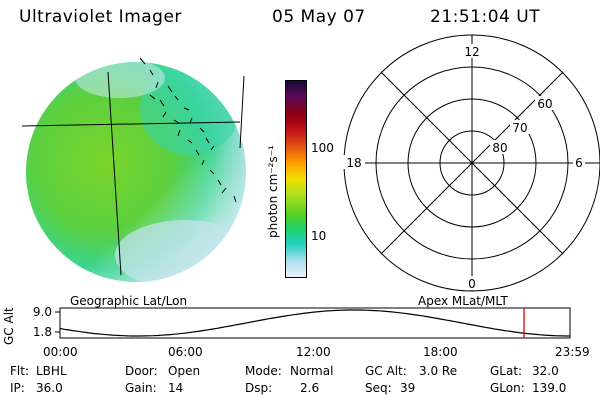 This screenshot has width=600, height=400. Describe the element at coordinates (9, 326) in the screenshot. I see `orbit-ylabel: GC Alt` at that location.